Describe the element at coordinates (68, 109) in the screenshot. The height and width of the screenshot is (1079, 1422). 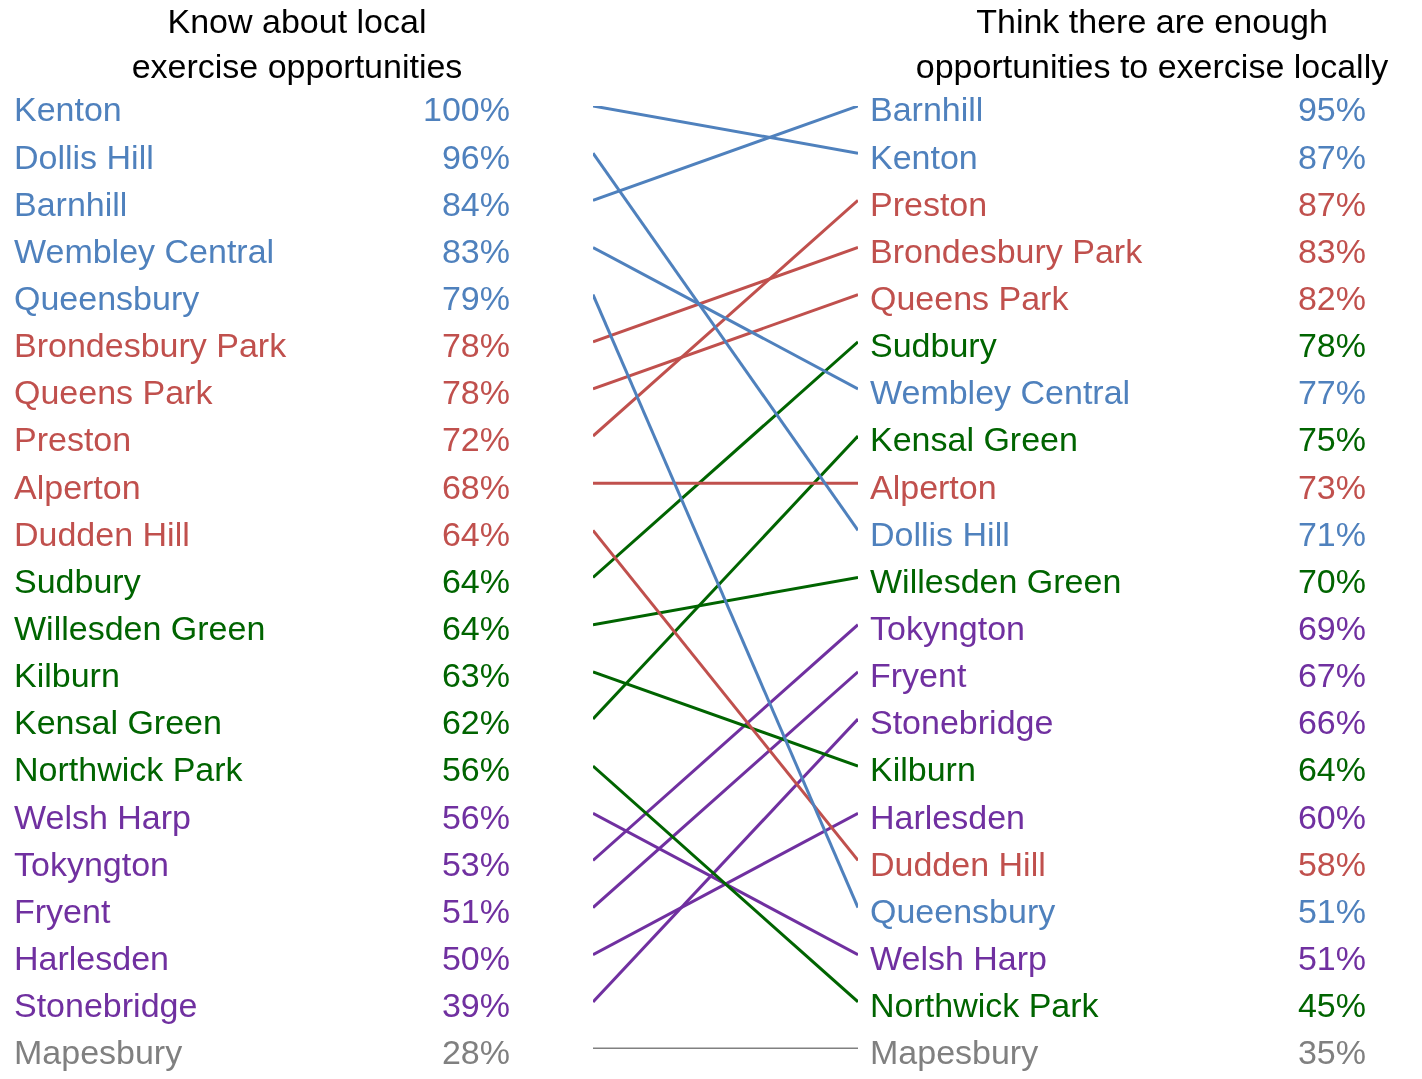
I see `legend-label: Kenton` at that location.